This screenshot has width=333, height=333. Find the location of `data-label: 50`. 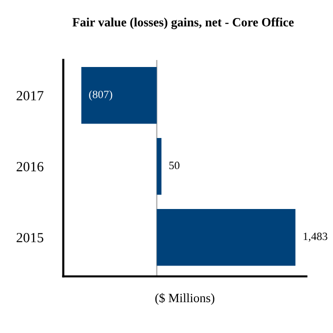

data-label: 50 is located at coordinates (174, 166).